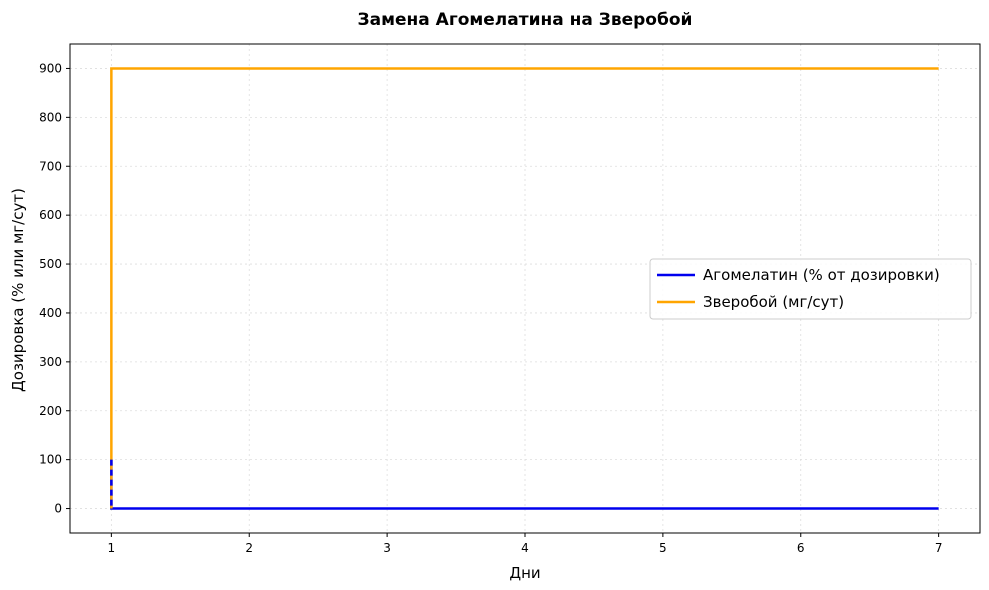 The image size is (989, 590). I want to click on y-tick-label: 900, so click(50, 68).